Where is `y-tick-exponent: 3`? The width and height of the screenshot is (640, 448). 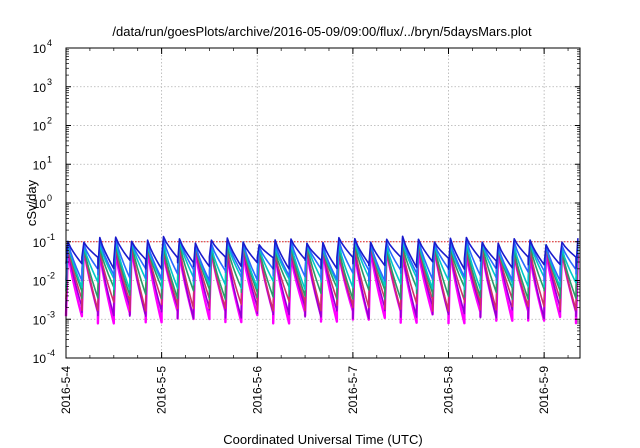 y-tick-exponent: 3 is located at coordinates (49, 82).